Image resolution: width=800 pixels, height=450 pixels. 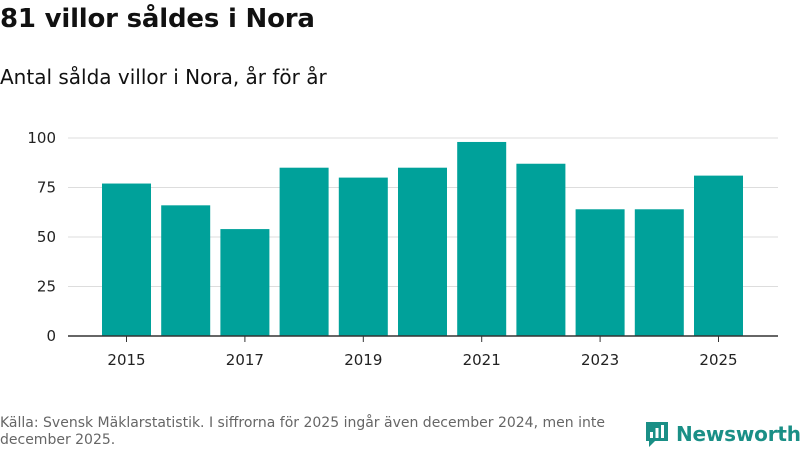 What do you see at coordinates (422, 251) in the screenshot?
I see `bar-2020` at bounding box center [422, 251].